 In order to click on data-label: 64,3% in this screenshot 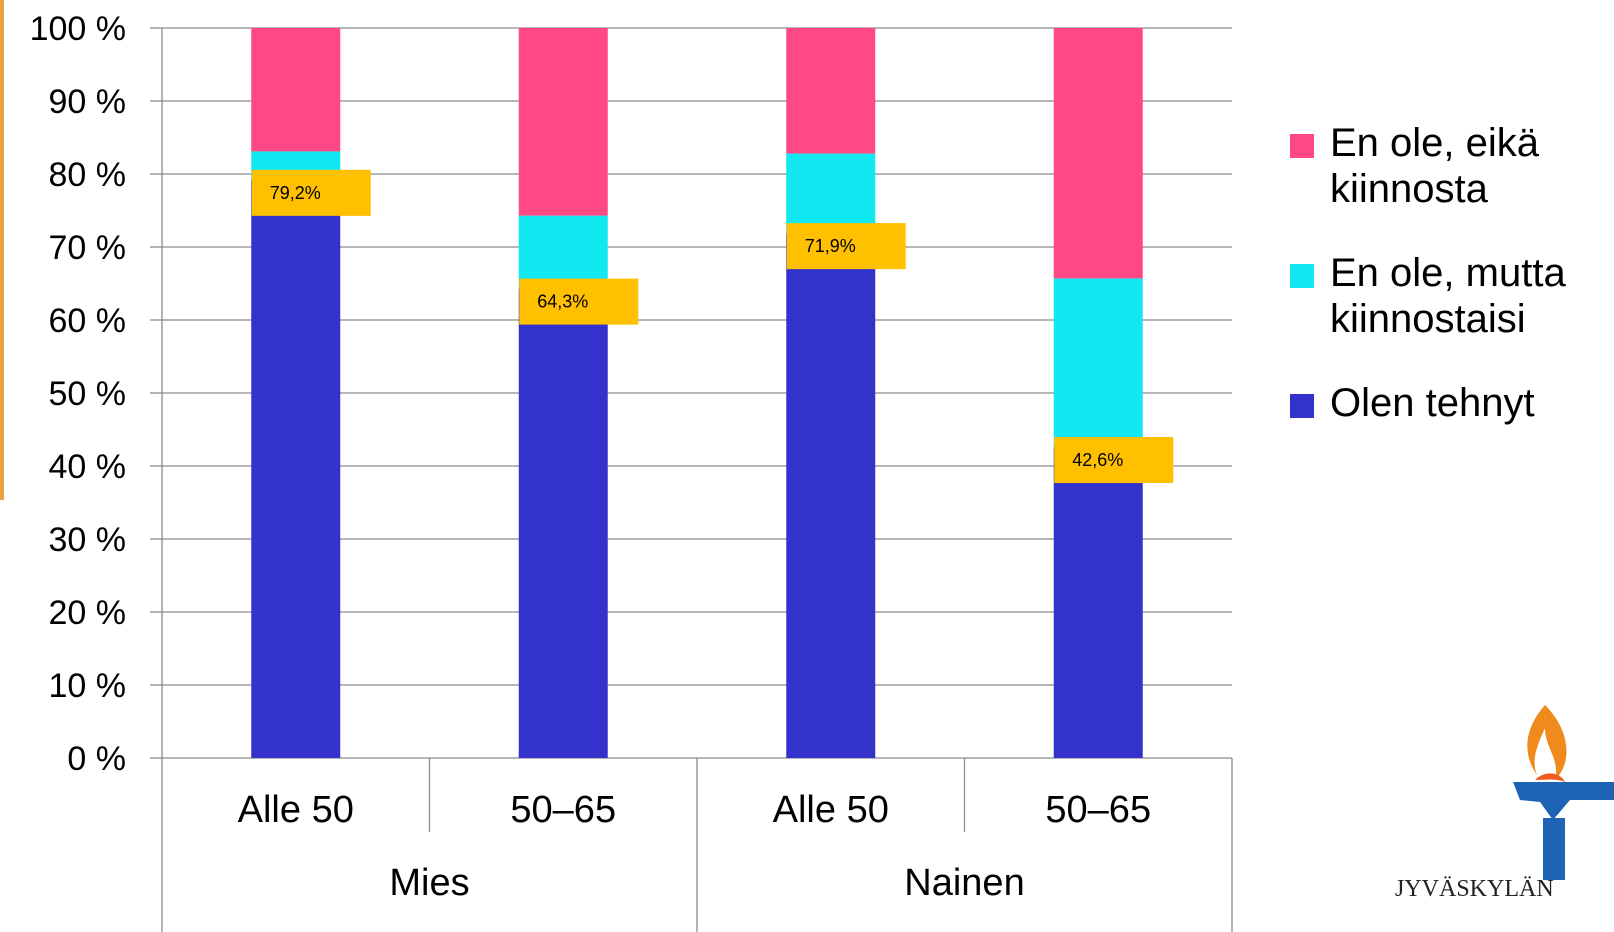, I will do `click(562, 302)`.